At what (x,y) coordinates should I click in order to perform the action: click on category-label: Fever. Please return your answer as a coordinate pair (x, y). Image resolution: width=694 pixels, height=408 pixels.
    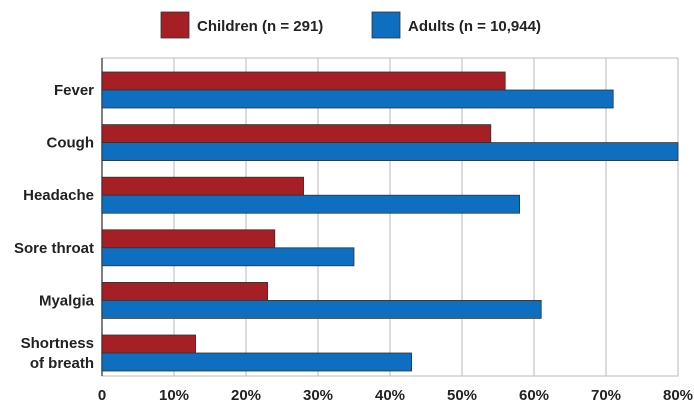
    Looking at the image, I should click on (74, 90).